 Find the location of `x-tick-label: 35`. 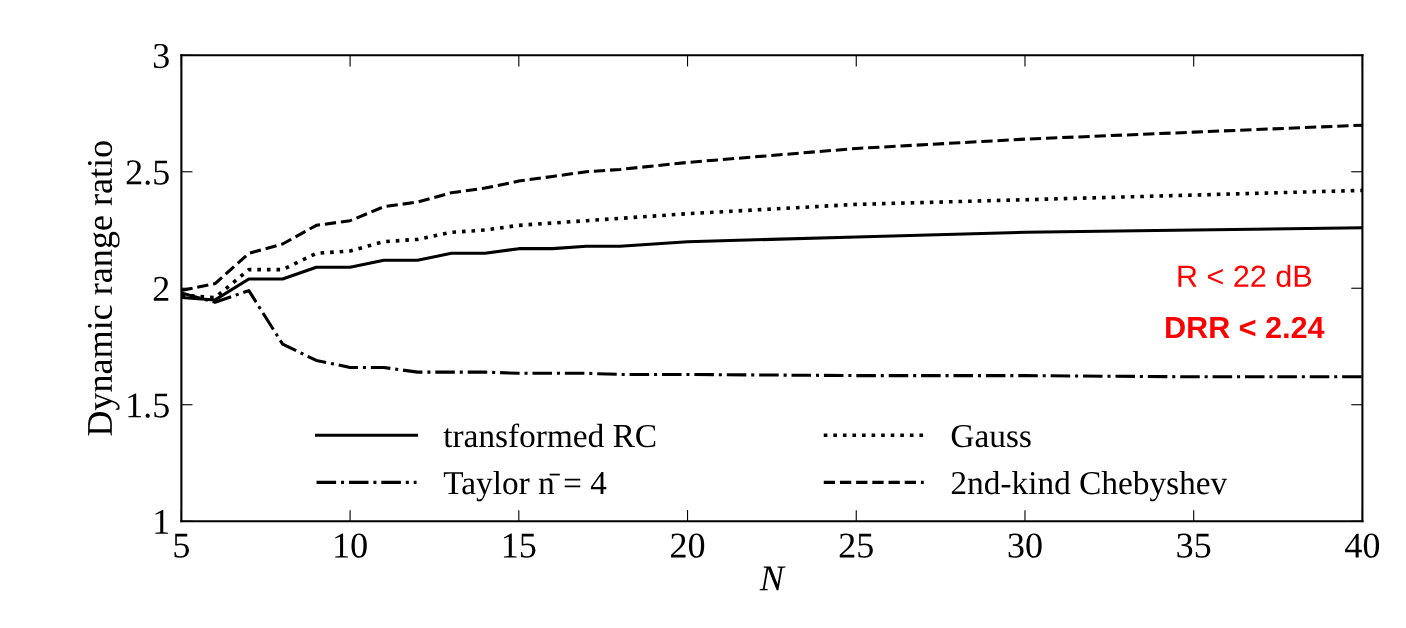

x-tick-label: 35 is located at coordinates (1194, 545).